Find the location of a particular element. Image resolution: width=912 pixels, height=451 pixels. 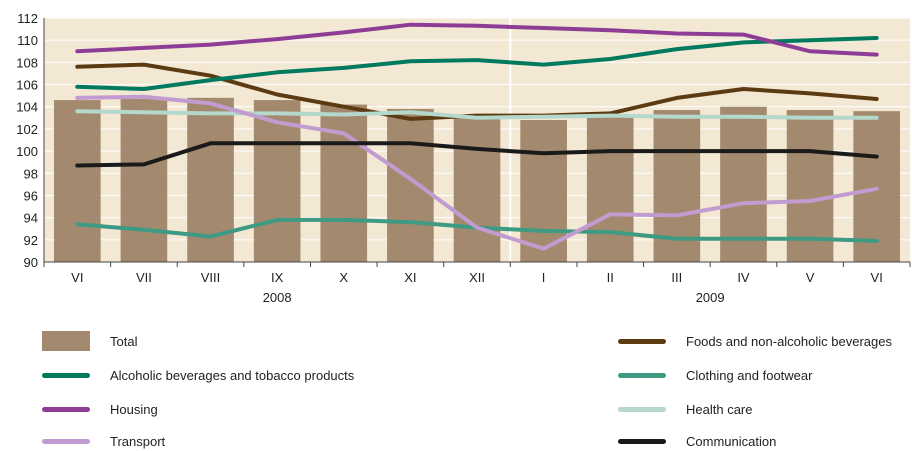

year-label: 2009 is located at coordinates (710, 297).